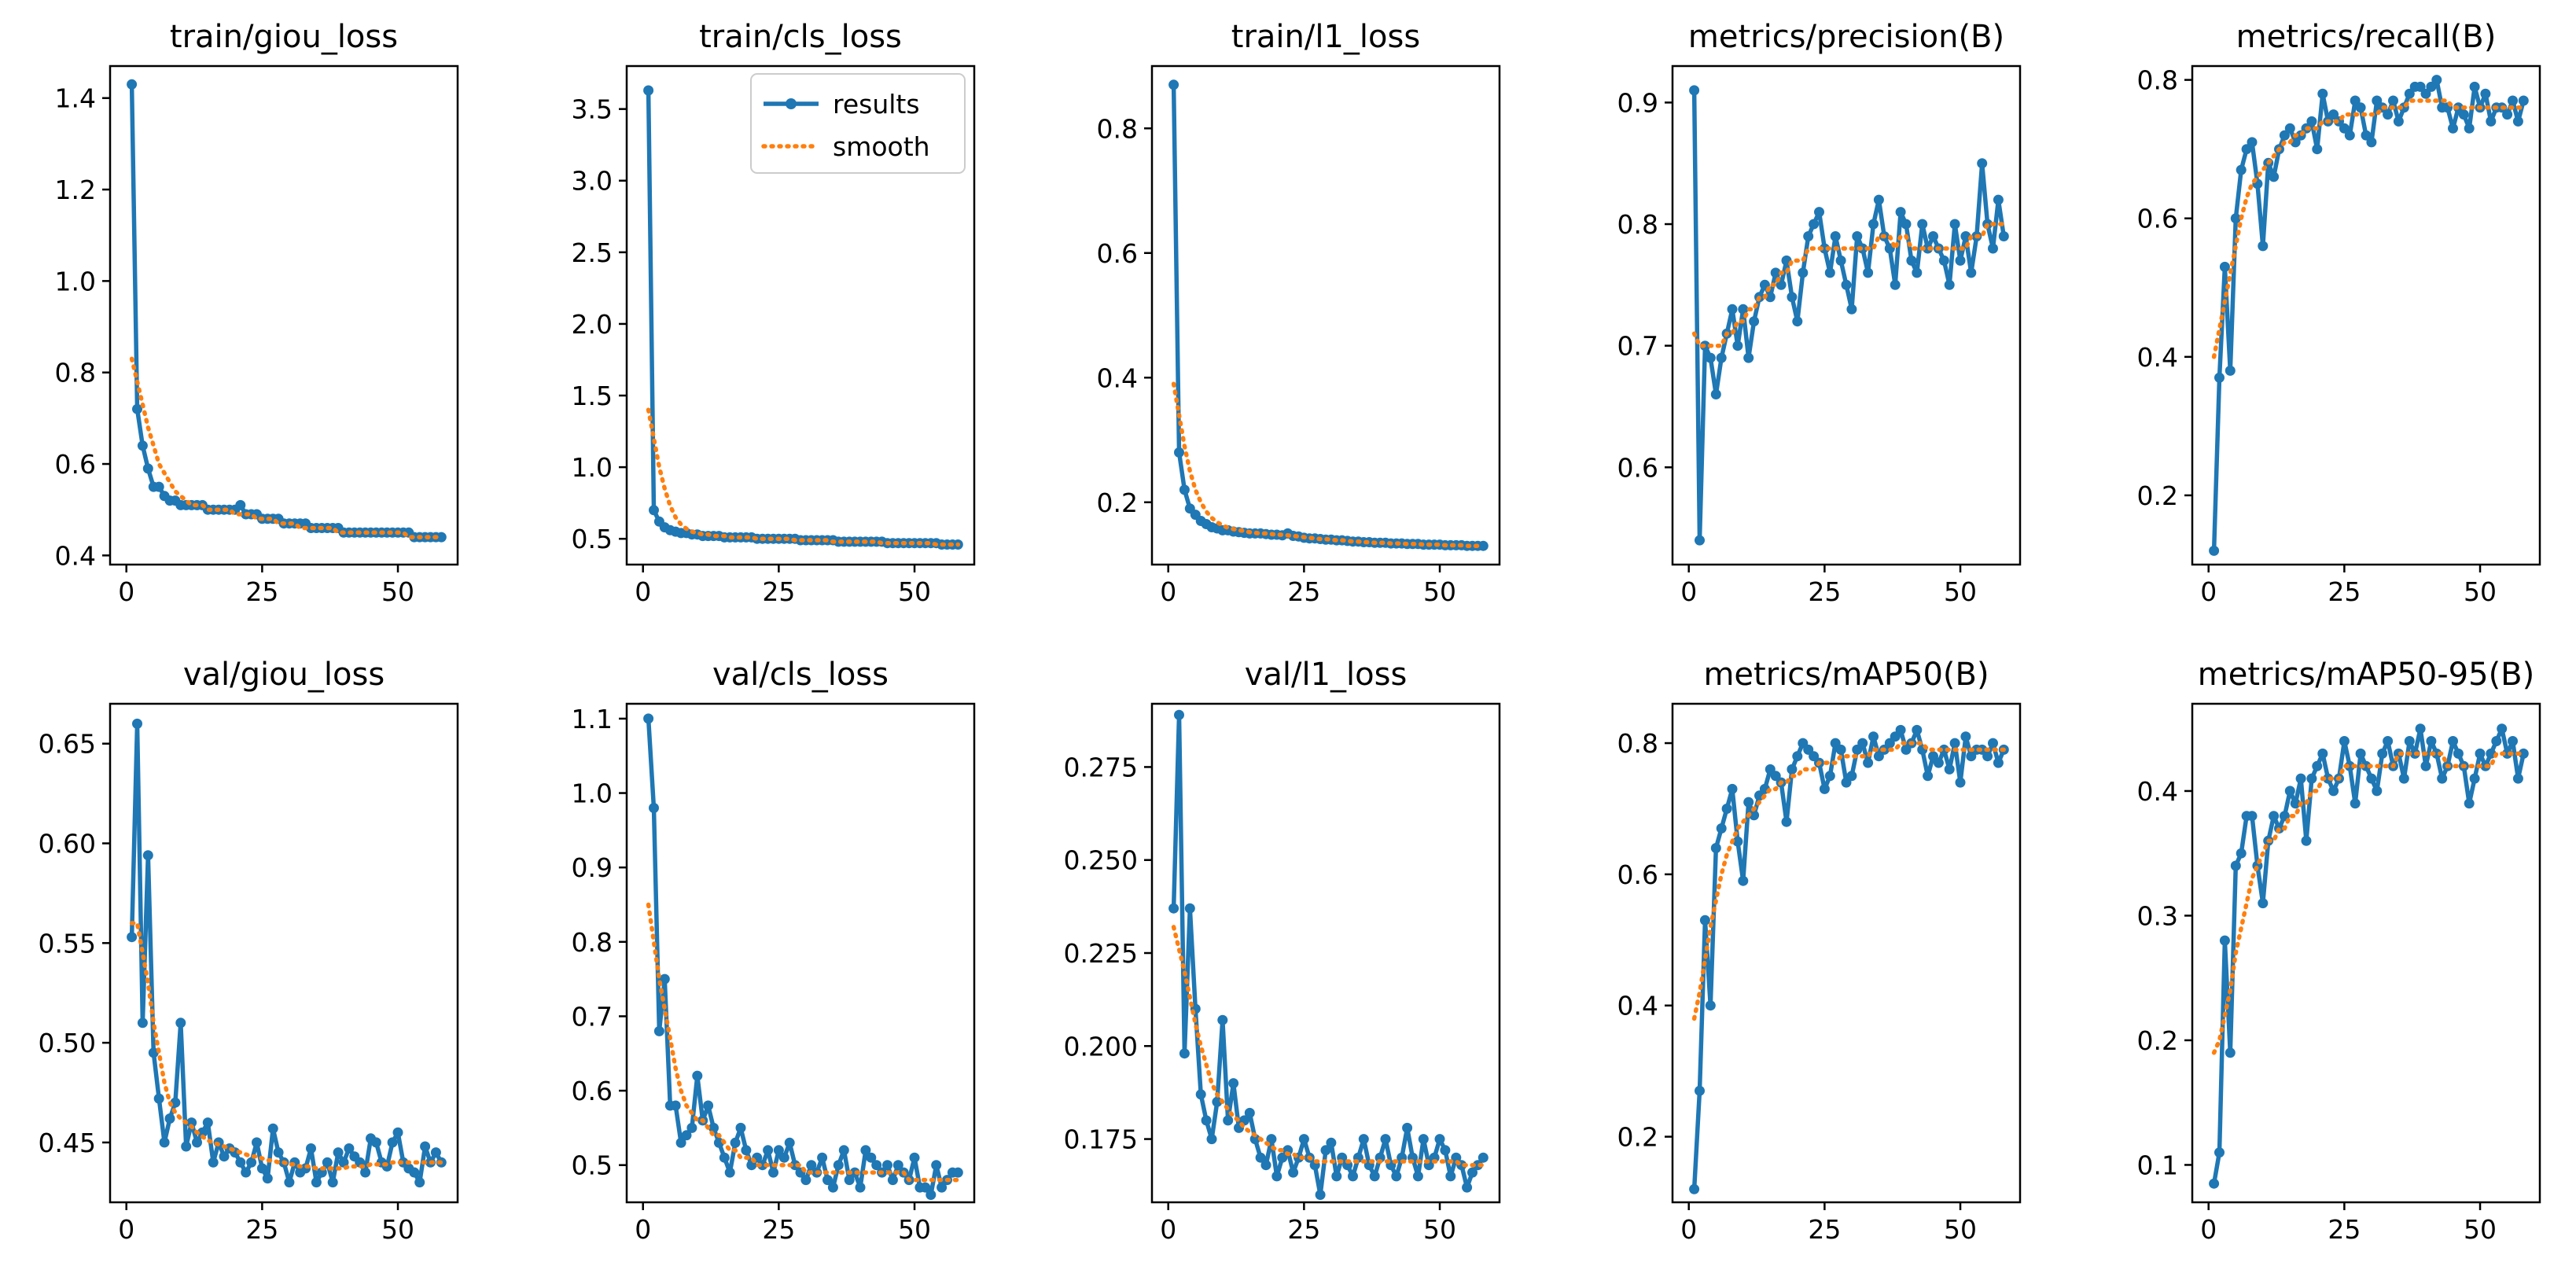  I want to click on subplot-title: metrics/mAP50(B), so click(1846, 675).